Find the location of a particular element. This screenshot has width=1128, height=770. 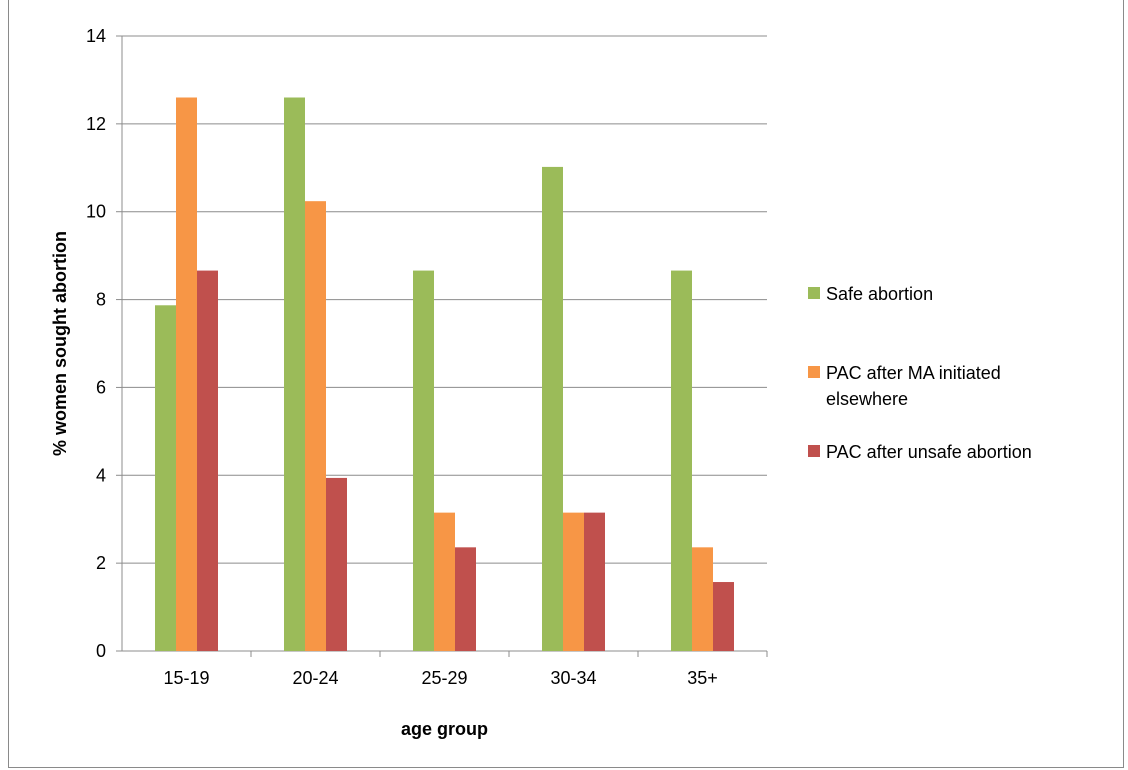

legend-label: PAC after unsafe abortion is located at coordinates (929, 452).